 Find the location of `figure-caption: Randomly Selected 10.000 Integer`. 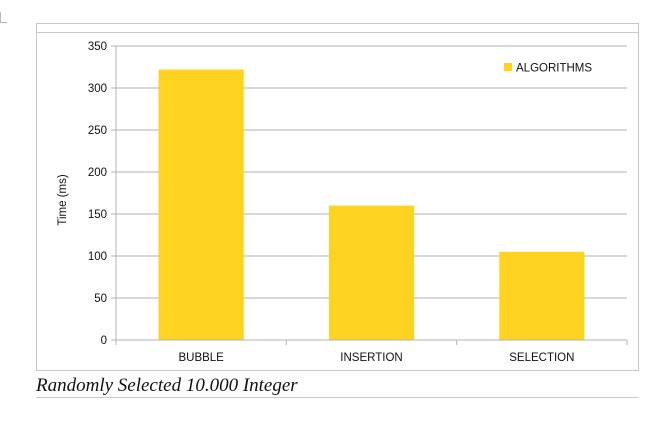

figure-caption: Randomly Selected 10.000 Integer is located at coordinates (167, 385).